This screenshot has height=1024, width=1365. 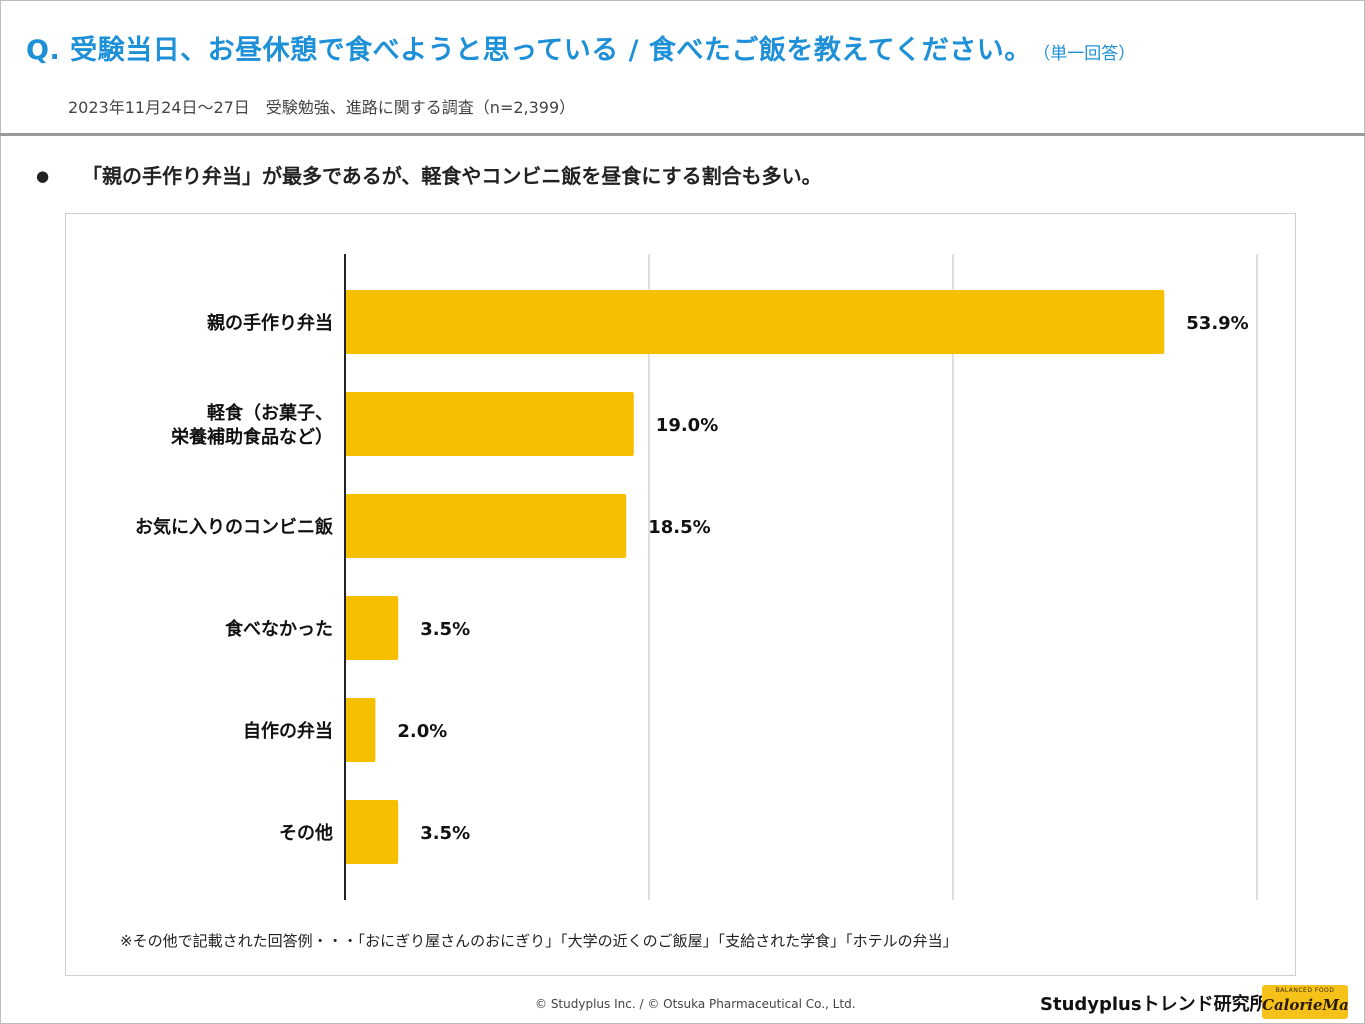 I want to click on key-finding: ● 「親の手作り弁当」が最多であるが、軽食やコンビニ飯を昼食にする割合も多い。, so click(x=429, y=174).